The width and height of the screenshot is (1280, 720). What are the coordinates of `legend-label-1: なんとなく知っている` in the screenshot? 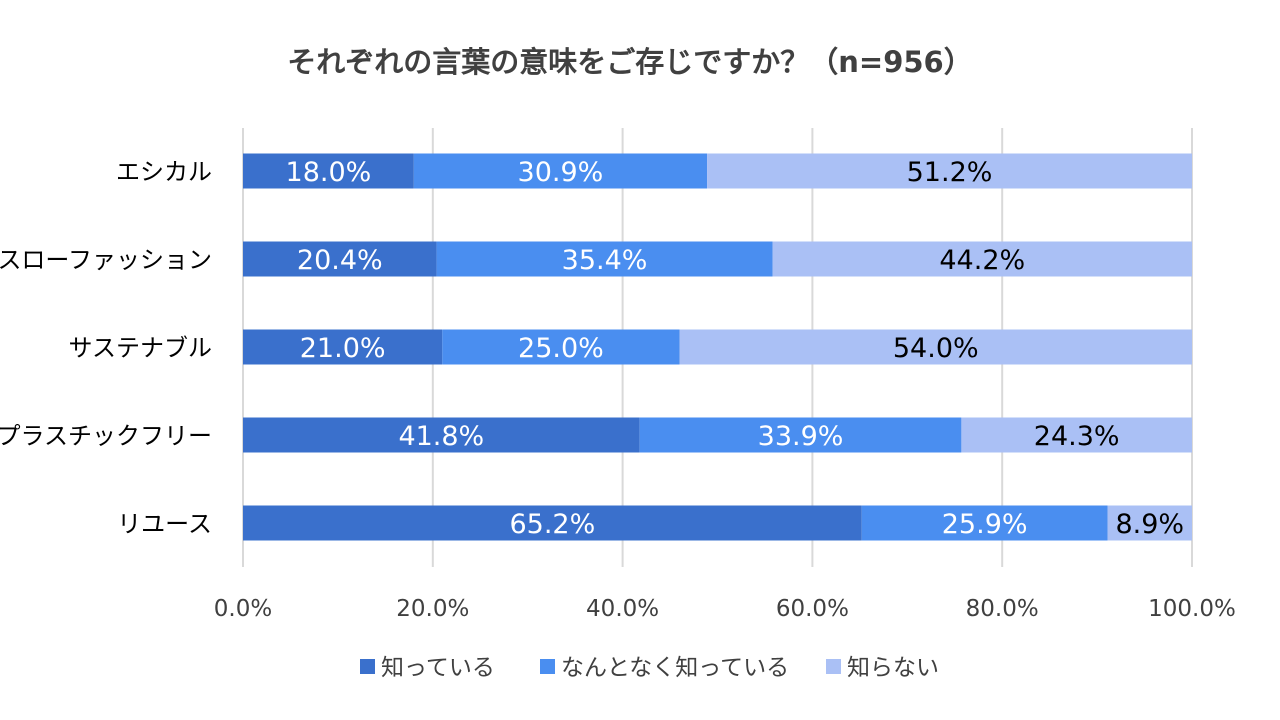 It's located at (675, 668).